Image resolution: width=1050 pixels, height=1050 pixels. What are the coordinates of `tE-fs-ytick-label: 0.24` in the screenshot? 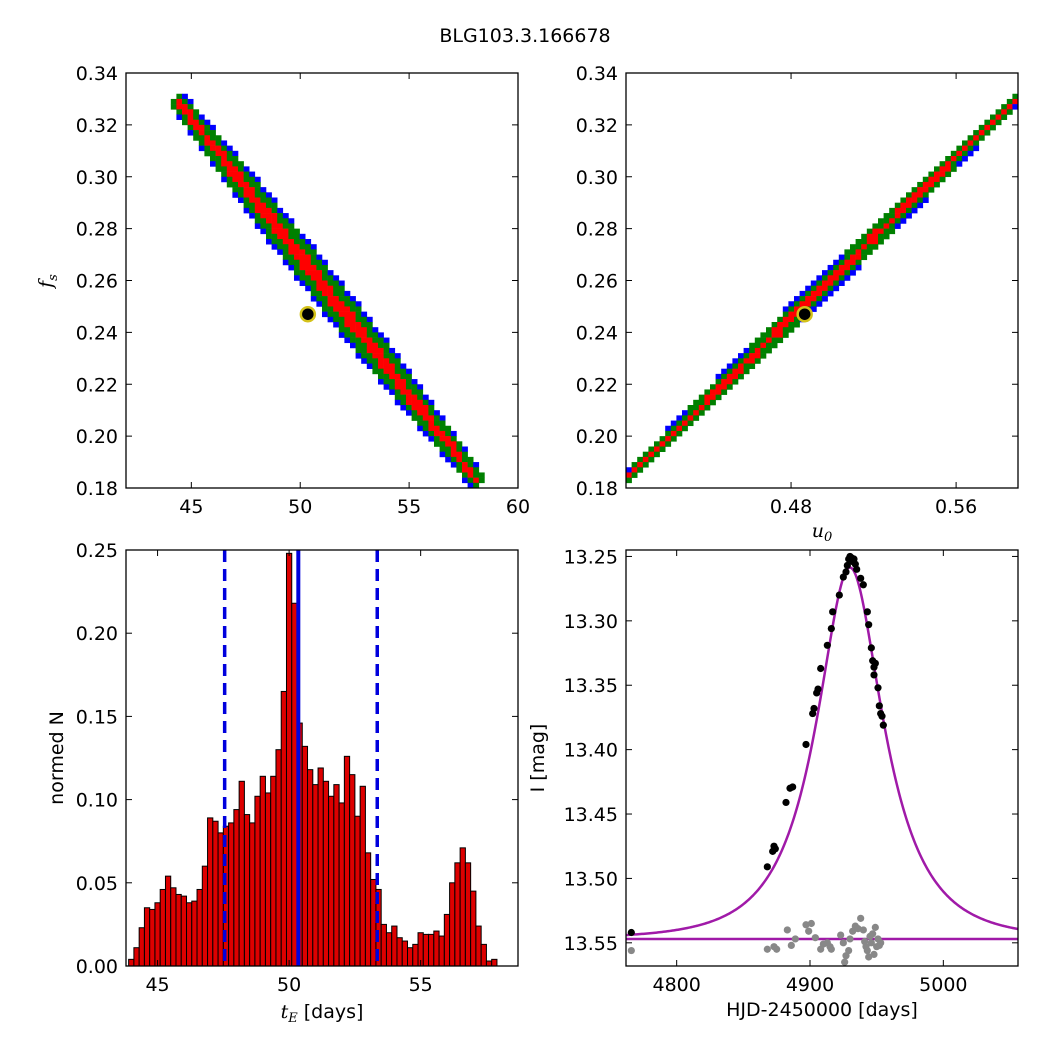 It's located at (97, 333).